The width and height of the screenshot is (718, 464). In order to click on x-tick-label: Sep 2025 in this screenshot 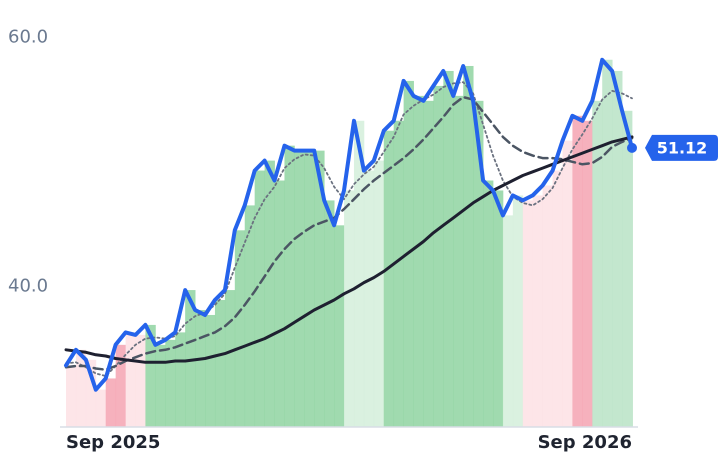, I will do `click(113, 442)`.